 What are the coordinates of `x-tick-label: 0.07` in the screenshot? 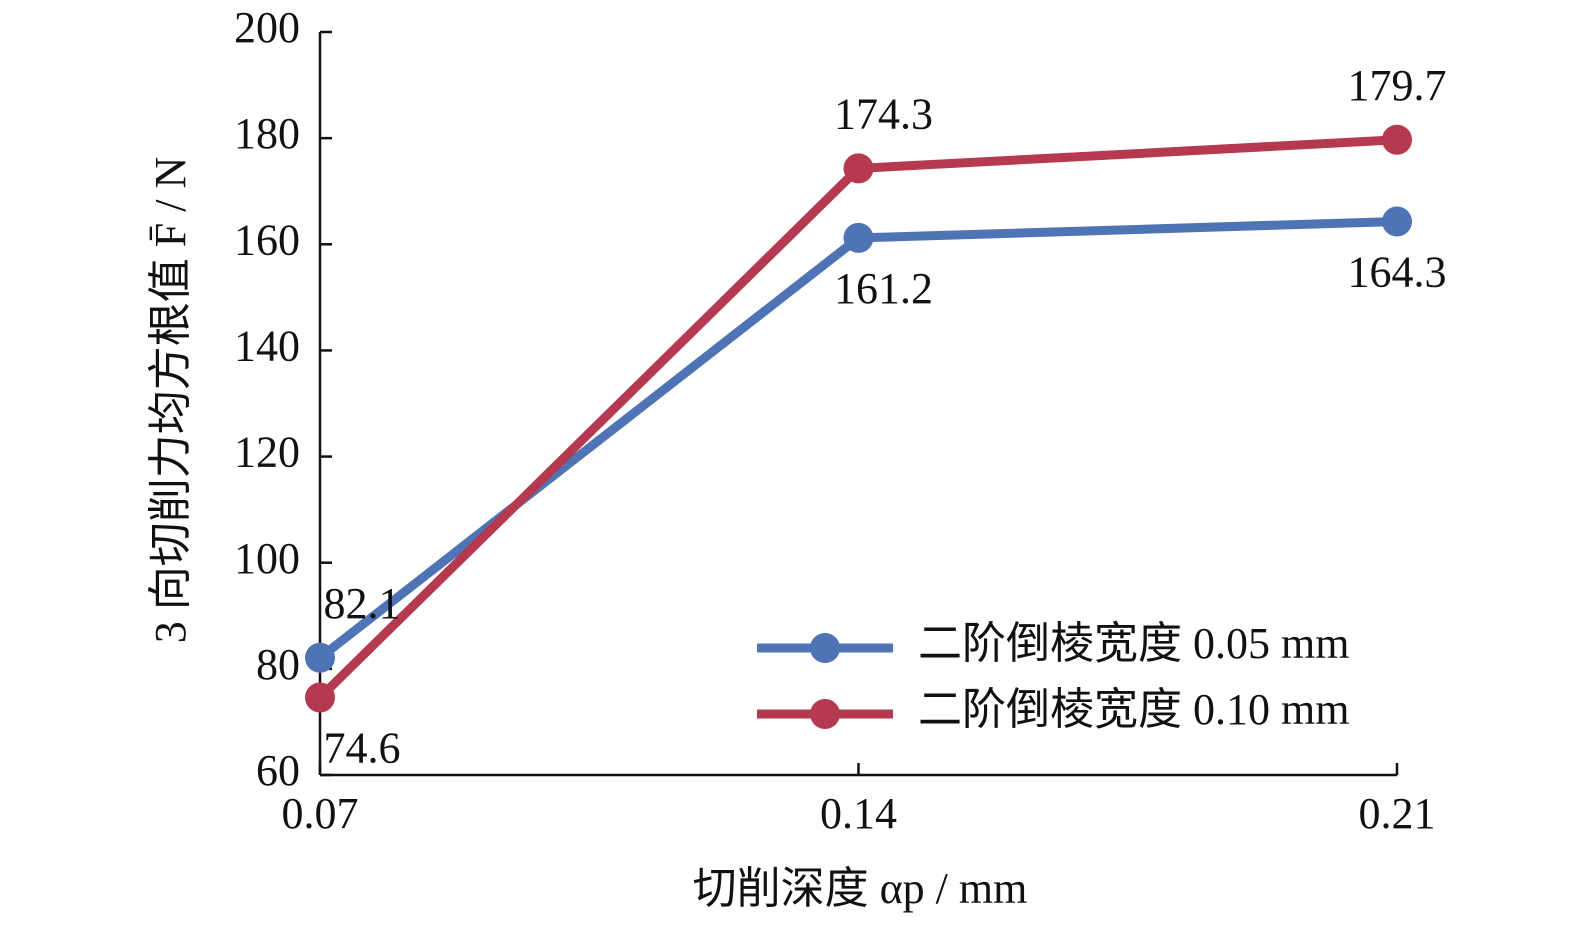 It's located at (320, 813).